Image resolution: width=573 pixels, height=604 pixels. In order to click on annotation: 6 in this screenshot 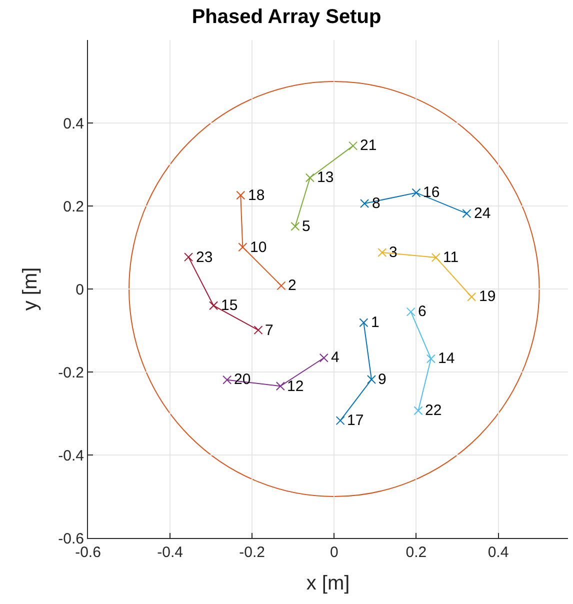, I will do `click(422, 311)`.